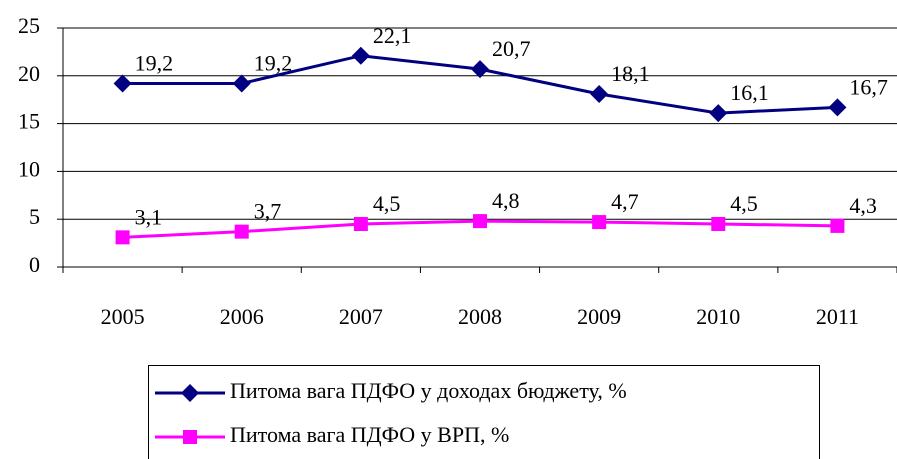 This screenshot has width=897, height=459. I want to click on x-tick-label: 2009, so click(599, 316).